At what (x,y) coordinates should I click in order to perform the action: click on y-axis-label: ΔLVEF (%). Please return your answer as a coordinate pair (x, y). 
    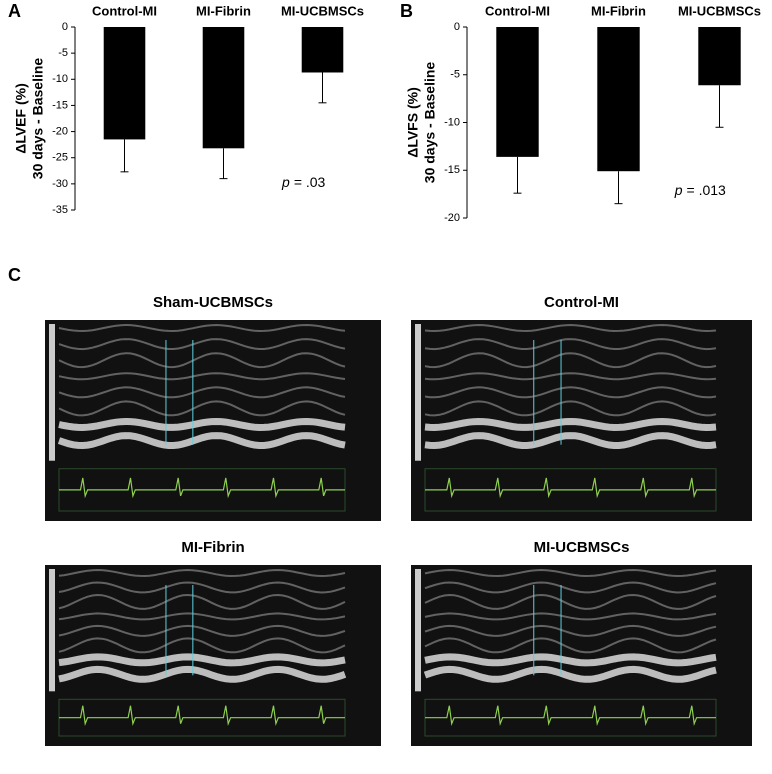
    Looking at the image, I should click on (21, 118).